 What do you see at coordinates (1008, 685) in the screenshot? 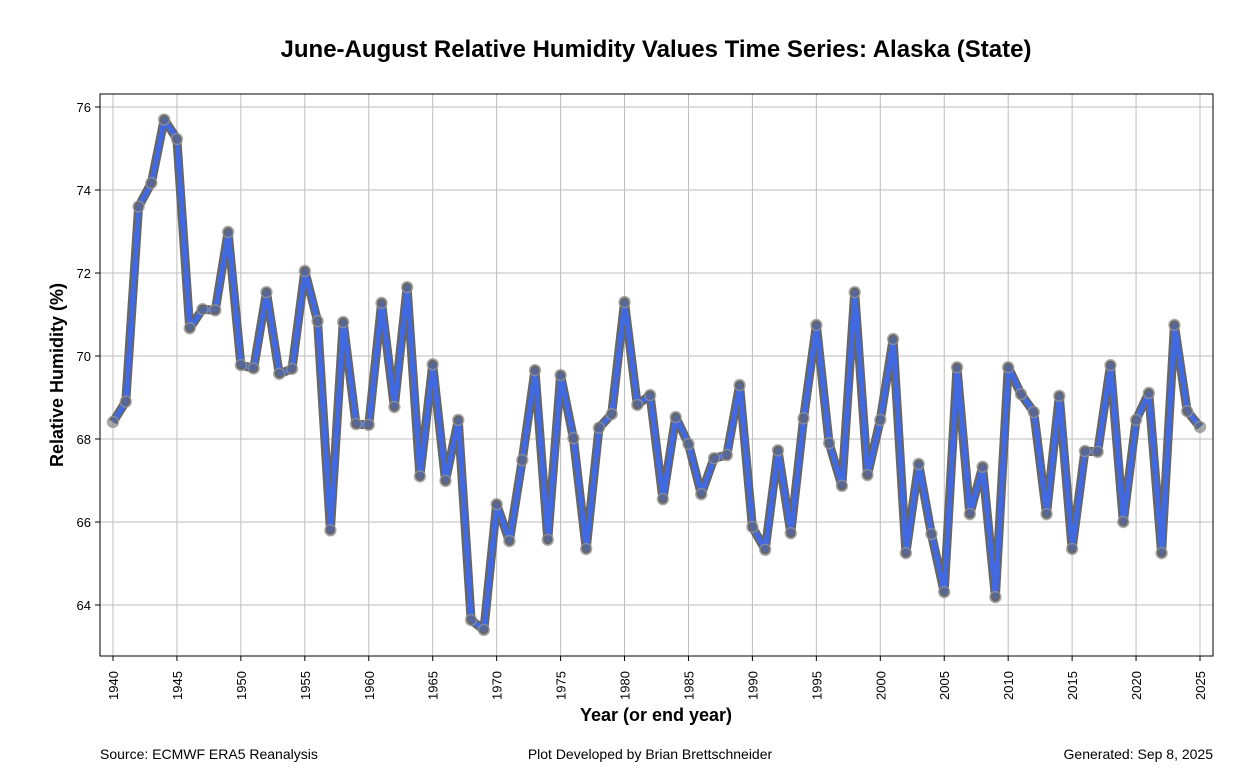
I see `x-tick-label: 2010` at bounding box center [1008, 685].